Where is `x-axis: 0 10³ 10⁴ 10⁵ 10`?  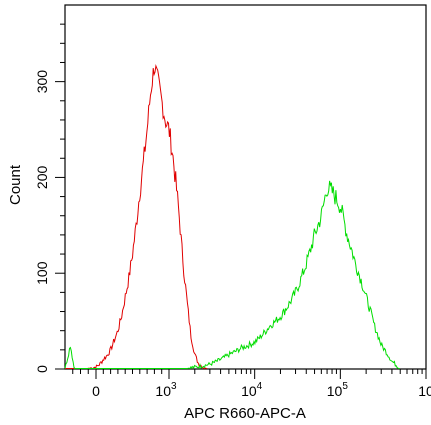 x-axis: 0 10³ 10⁴ 10⁵ 10 is located at coordinates (251, 384).